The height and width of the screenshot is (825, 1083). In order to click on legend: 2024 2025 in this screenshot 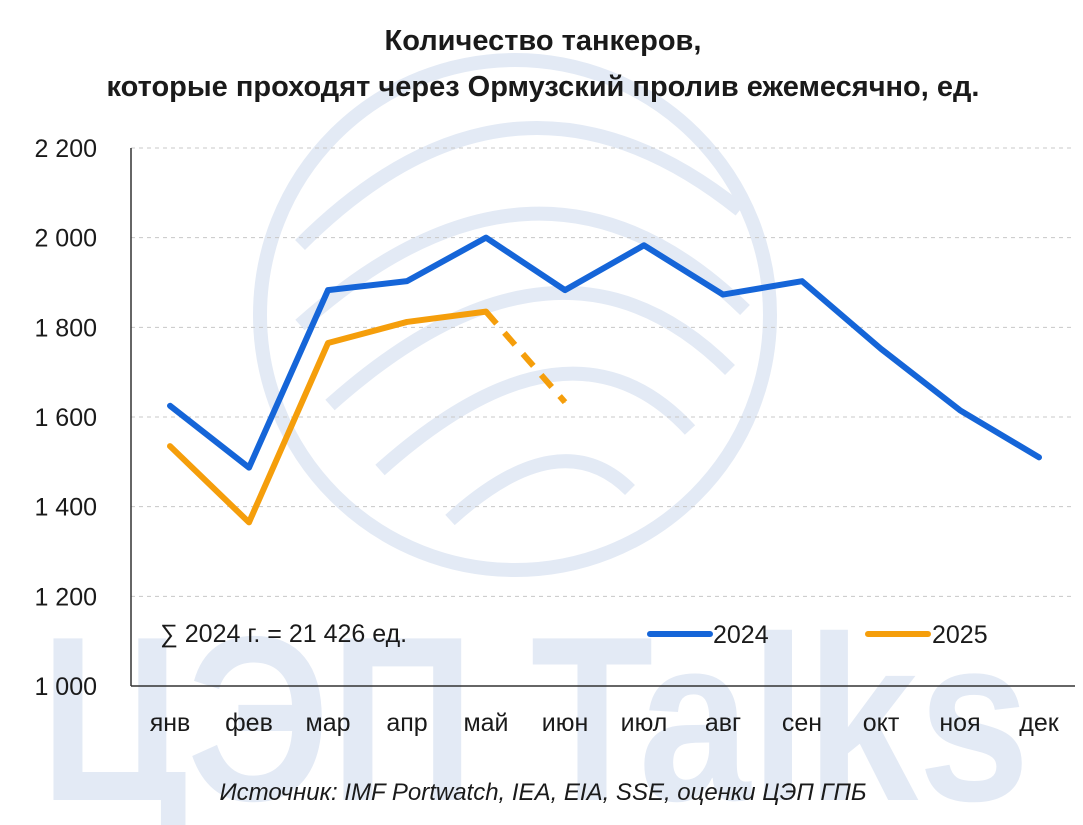, I will do `click(817, 635)`.